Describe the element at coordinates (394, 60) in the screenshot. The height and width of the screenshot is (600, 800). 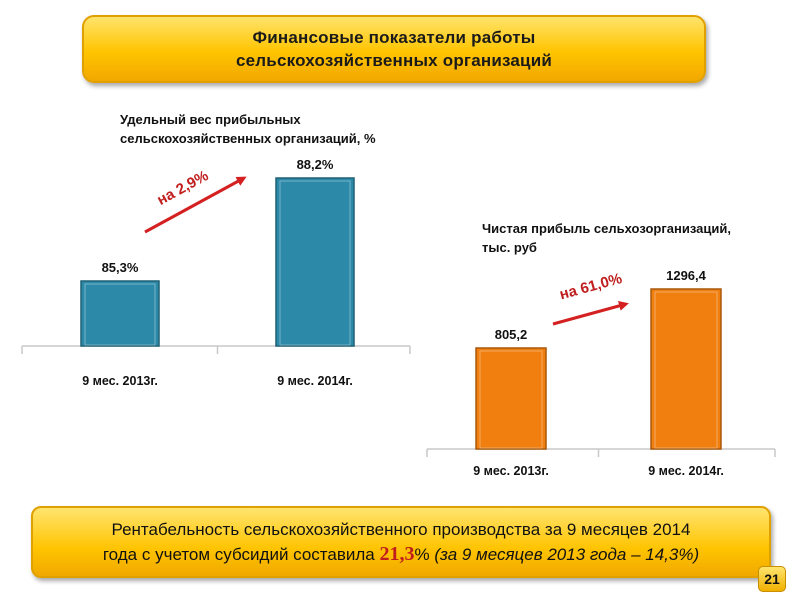
I see `page-title-line2: сельскохозяйственных организаций` at that location.